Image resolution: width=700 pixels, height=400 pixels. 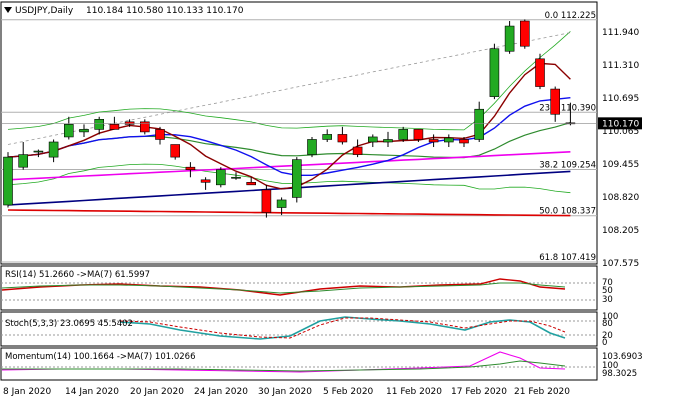 What do you see at coordinates (44, 11) in the screenshot?
I see `symbol-label: USDJPY,Daily` at bounding box center [44, 11].